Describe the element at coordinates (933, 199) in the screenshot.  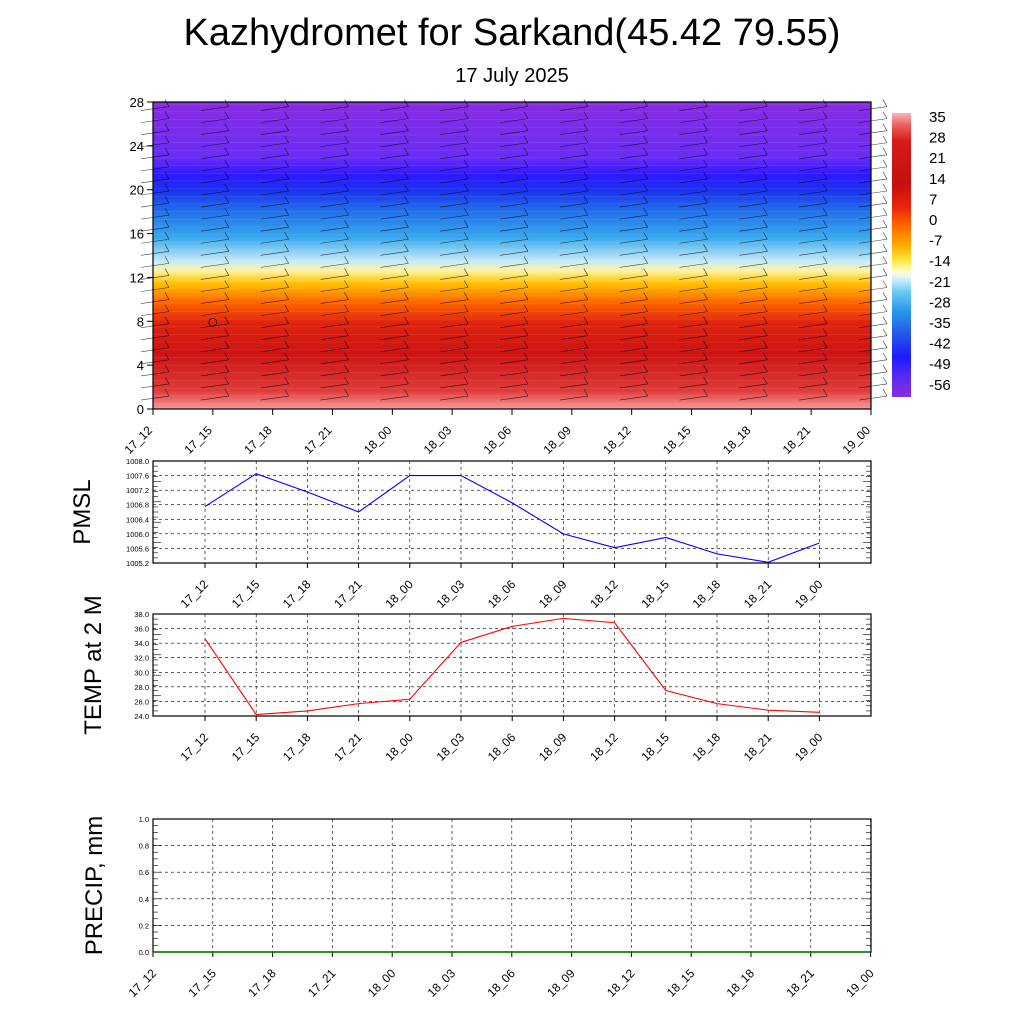
I see `colorbar-label: 7` at that location.